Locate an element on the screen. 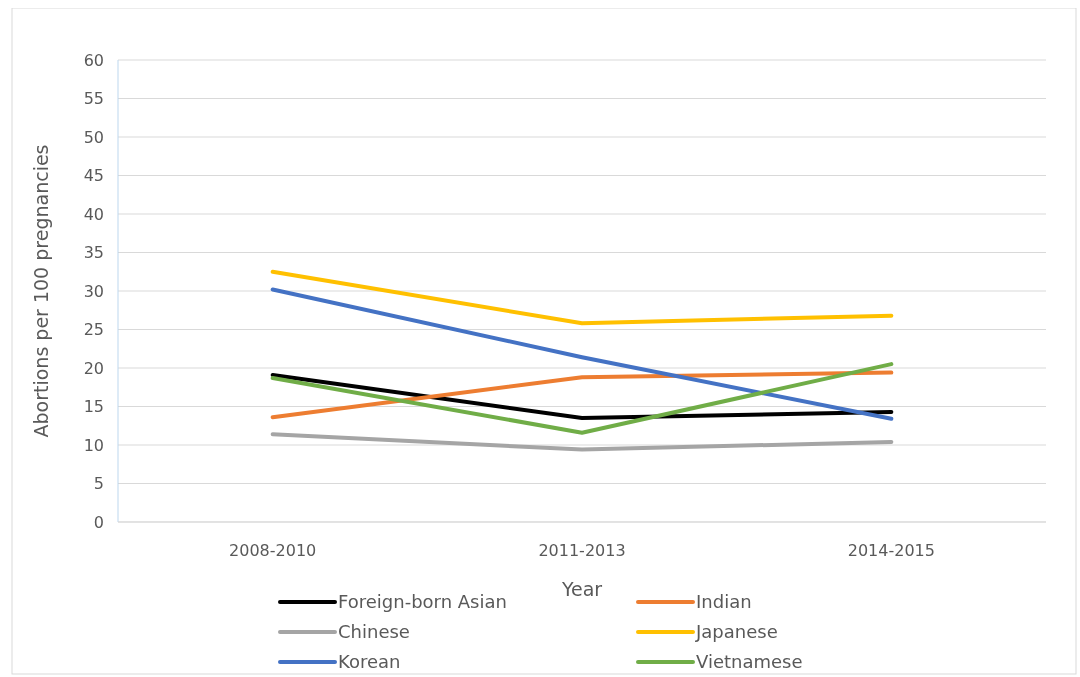  y-tick-label: 35 is located at coordinates (93, 253).